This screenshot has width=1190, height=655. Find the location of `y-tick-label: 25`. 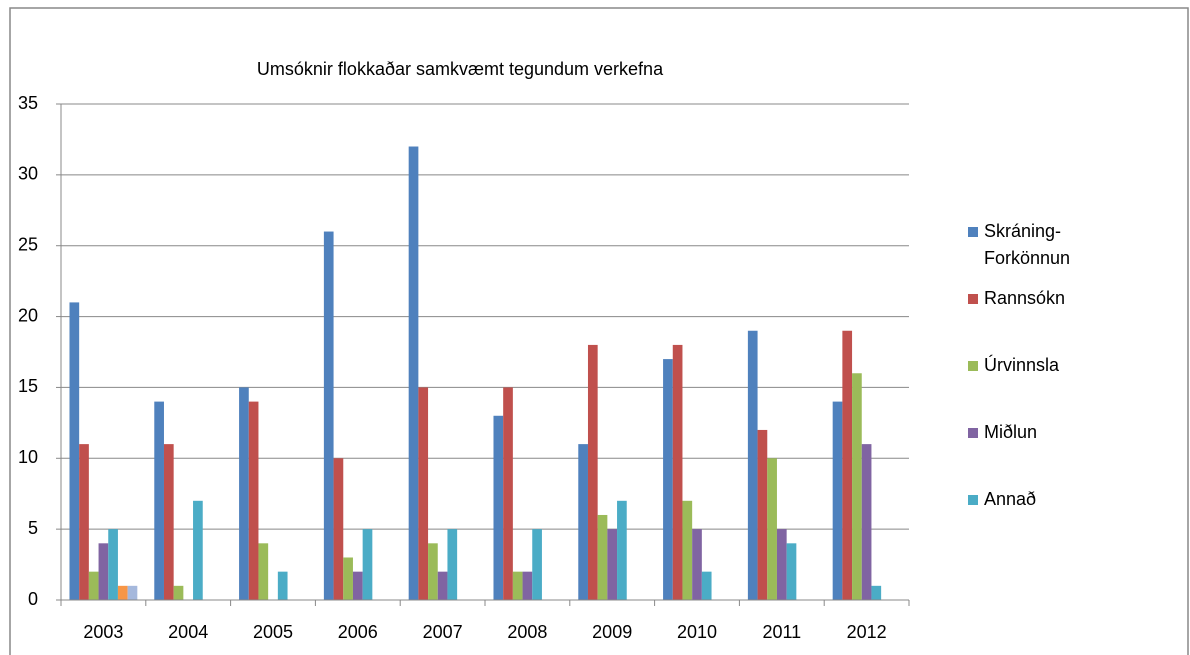

y-tick-label: 25 is located at coordinates (28, 244).